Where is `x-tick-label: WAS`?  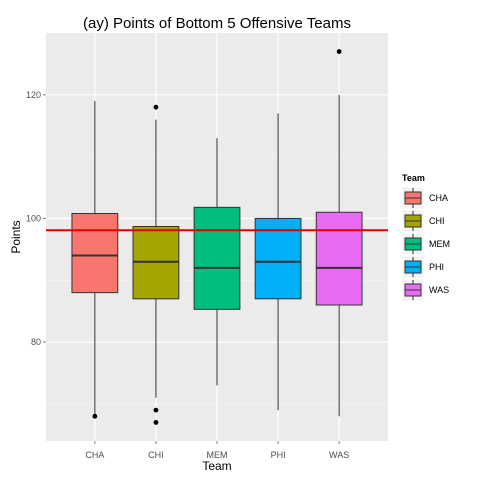 x-tick-label: WAS is located at coordinates (339, 455).